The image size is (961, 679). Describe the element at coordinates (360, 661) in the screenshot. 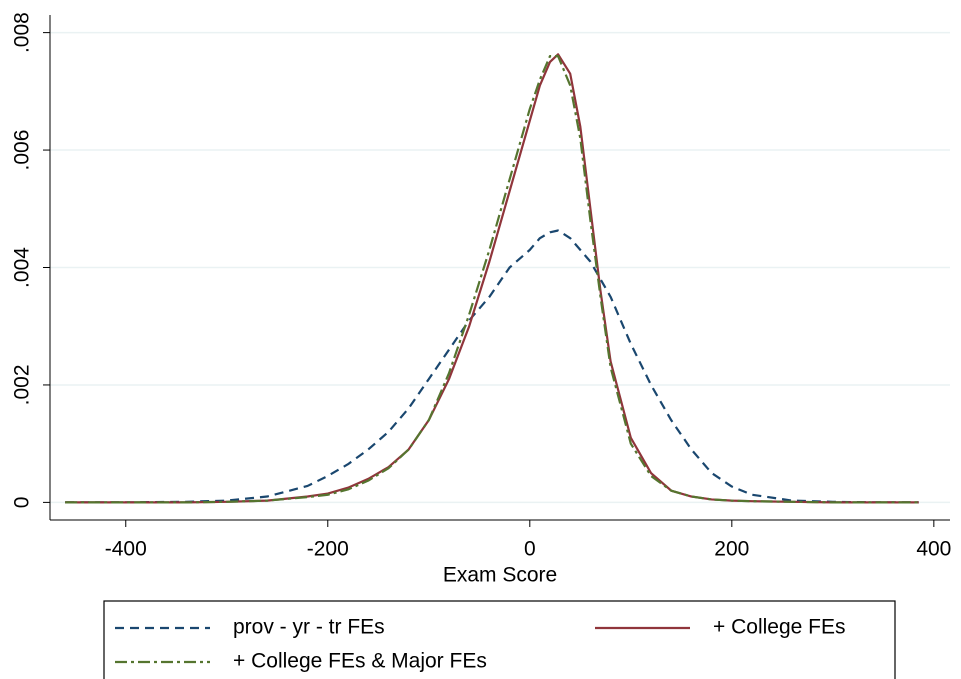

I see `legend-label: + College FEs & Major FEs` at that location.